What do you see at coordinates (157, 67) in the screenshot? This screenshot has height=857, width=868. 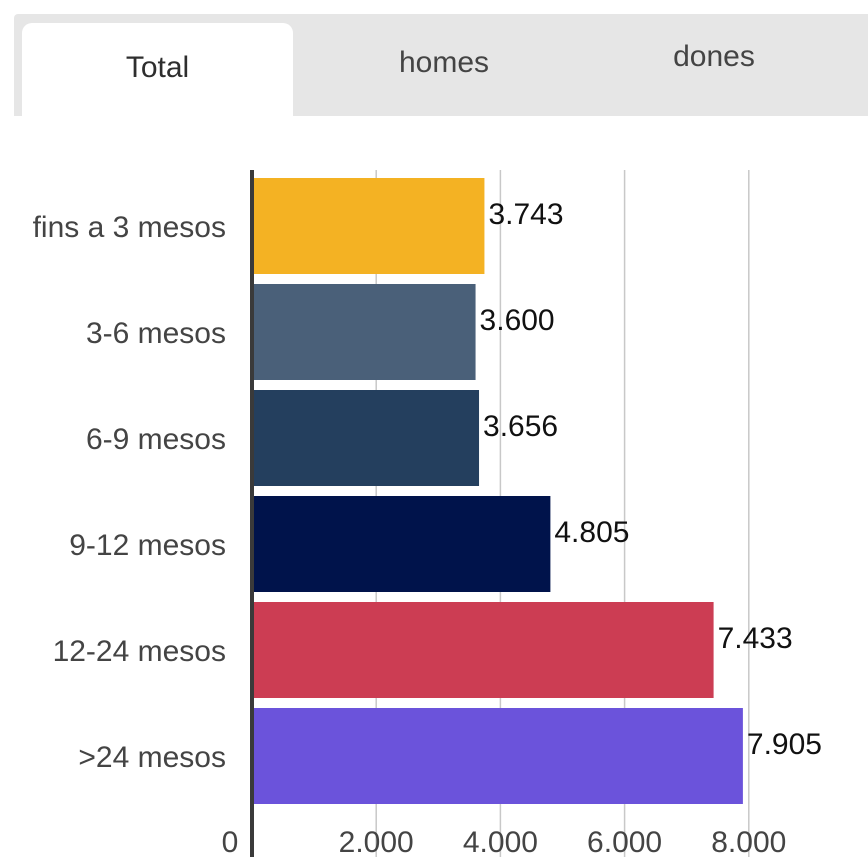 I see `tab-total-label: Total` at bounding box center [157, 67].